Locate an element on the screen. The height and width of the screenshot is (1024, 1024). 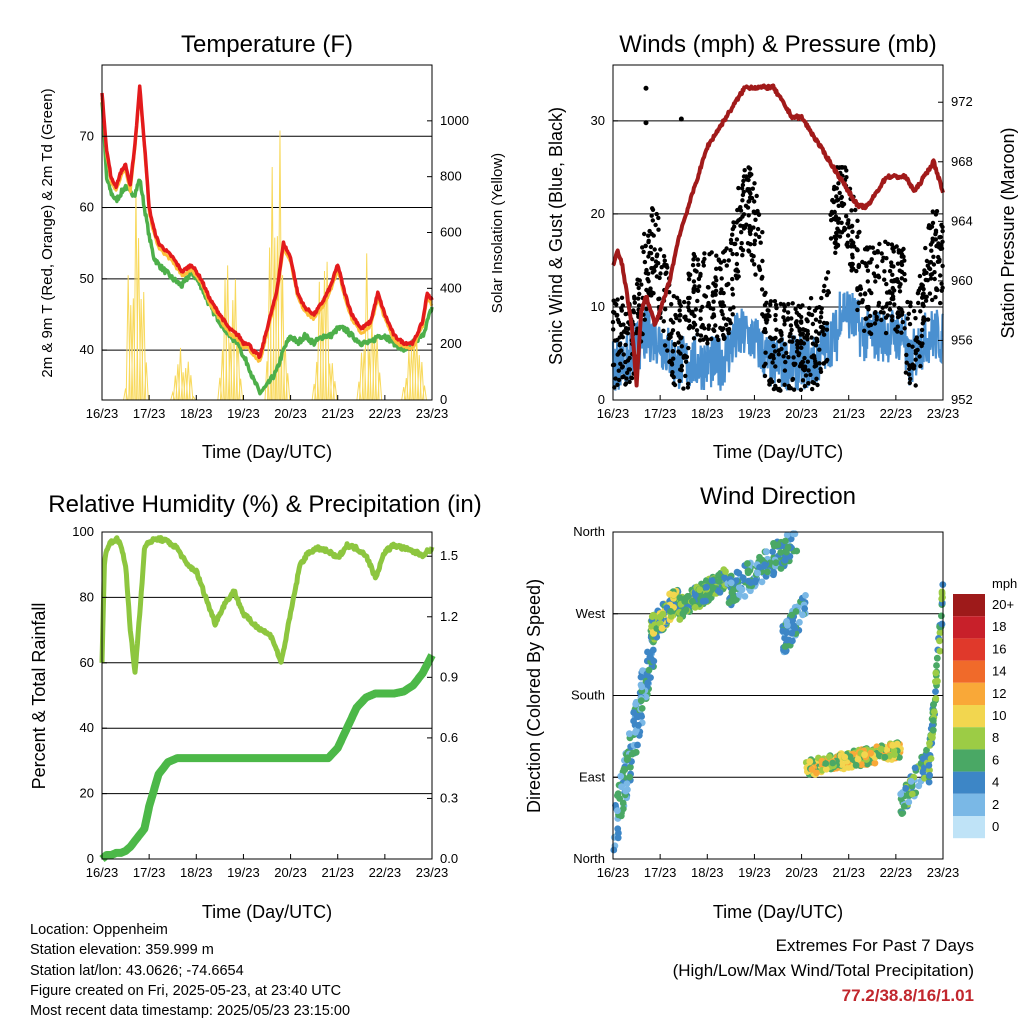
pressure-y-label: Station Pressure (Maroon) is located at coordinates (1008, 232).